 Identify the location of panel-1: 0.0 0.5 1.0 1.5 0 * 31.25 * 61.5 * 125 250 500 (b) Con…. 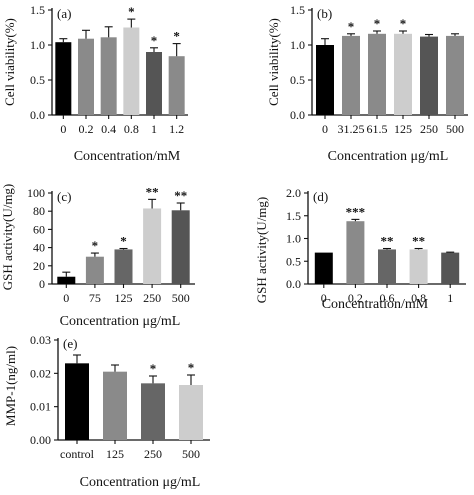
(367, 83).